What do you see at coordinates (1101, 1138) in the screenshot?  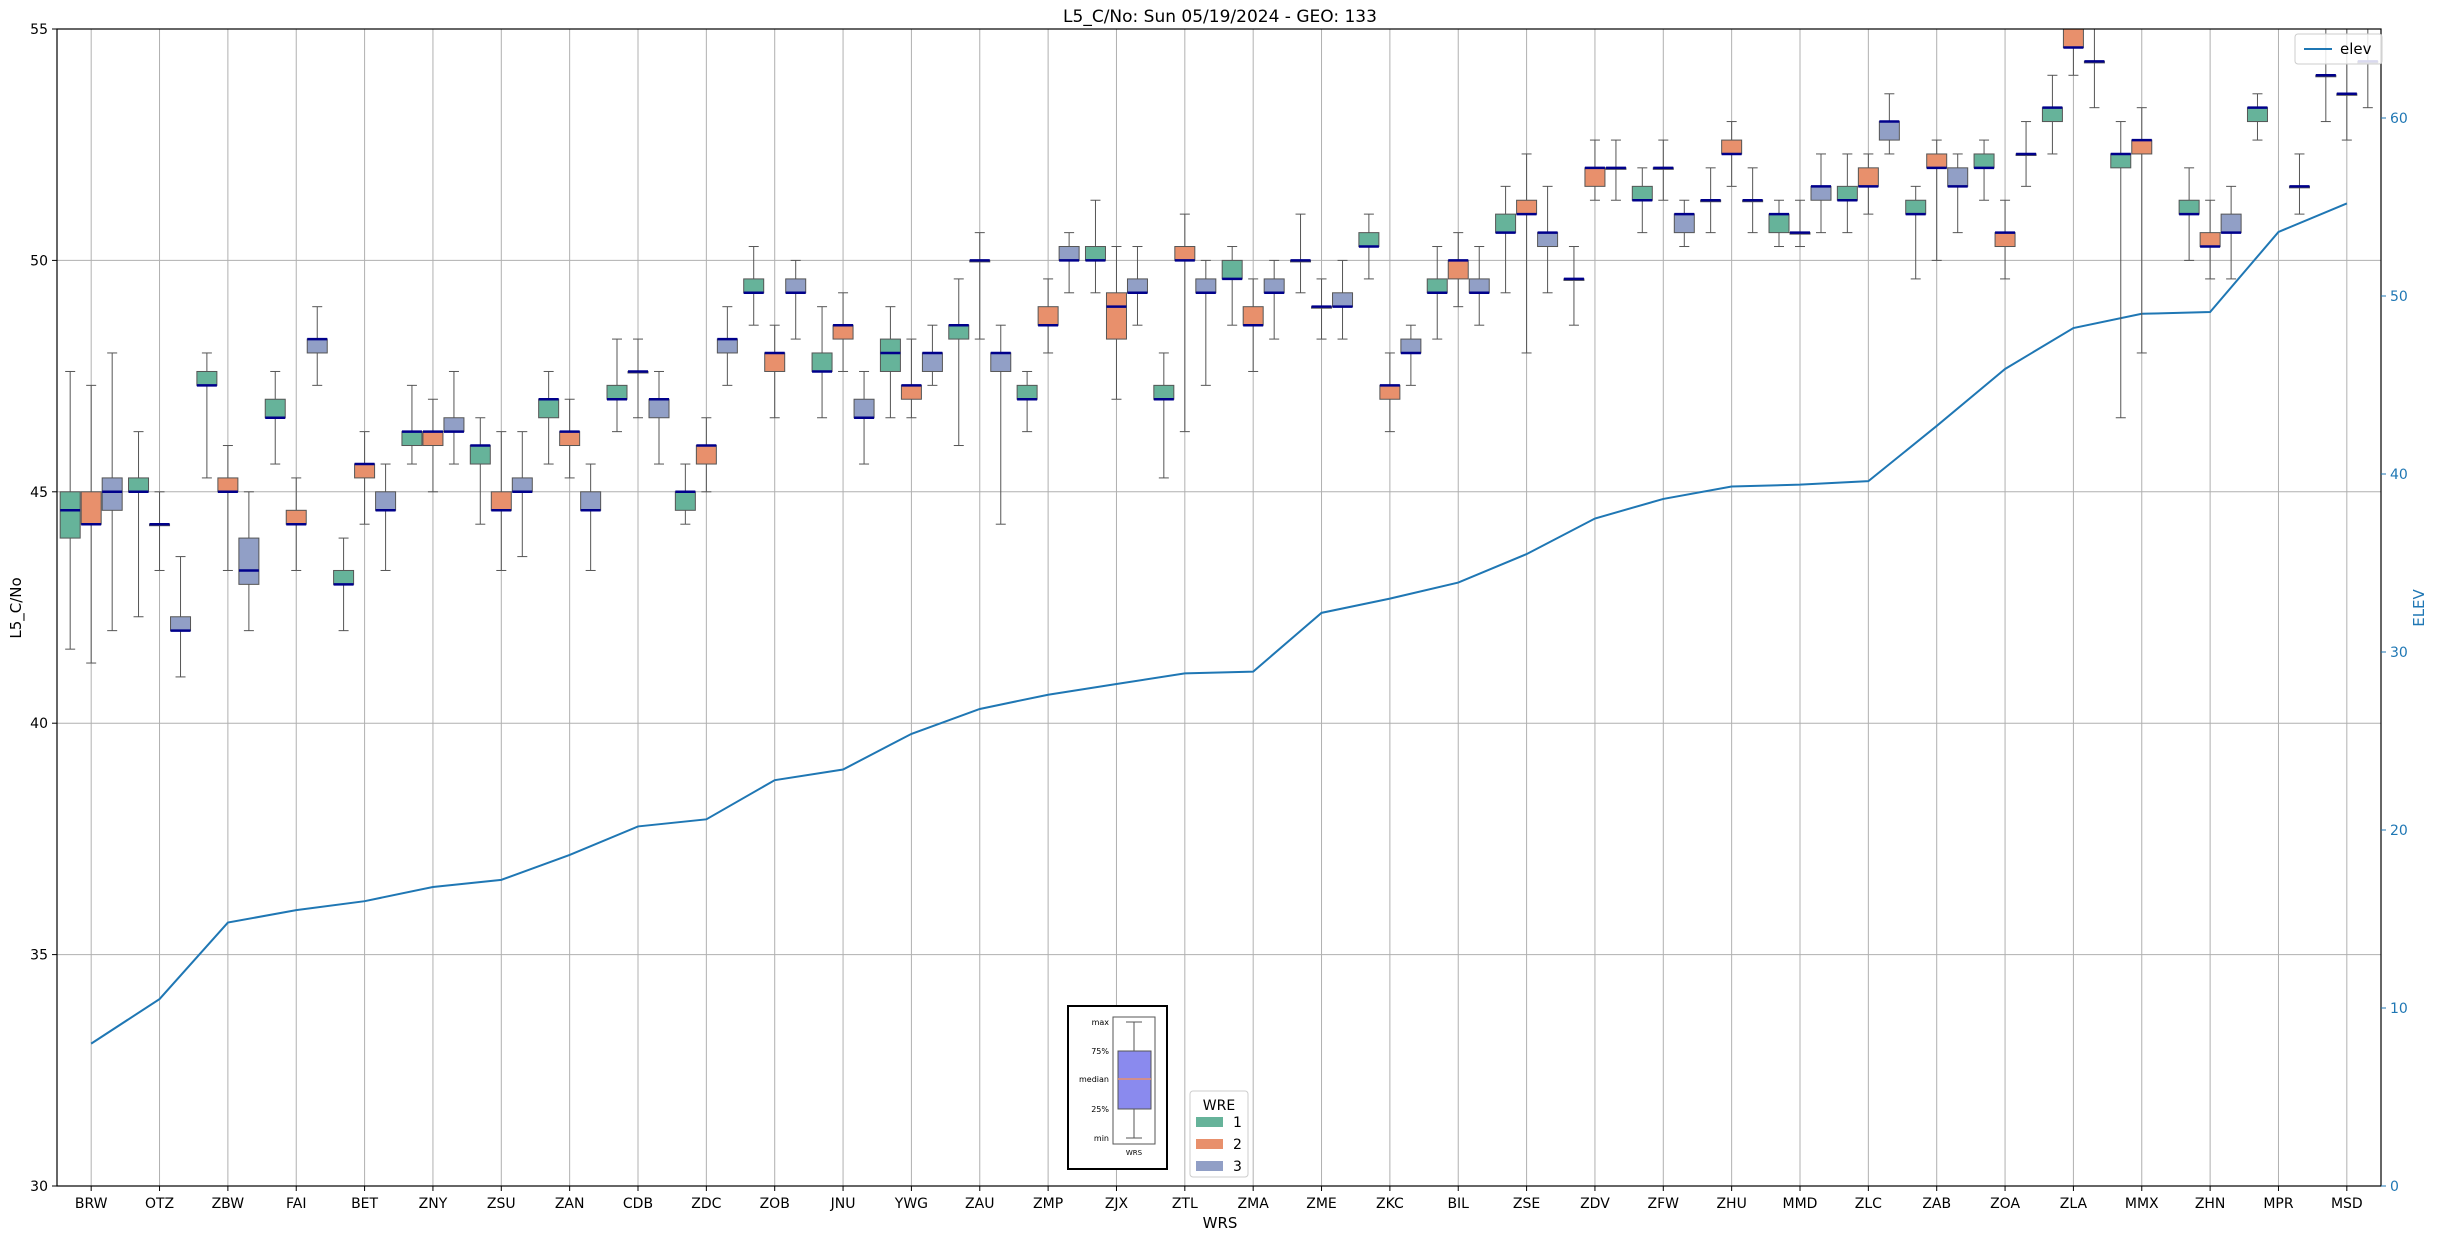 I see `key-label-min: min` at bounding box center [1101, 1138].